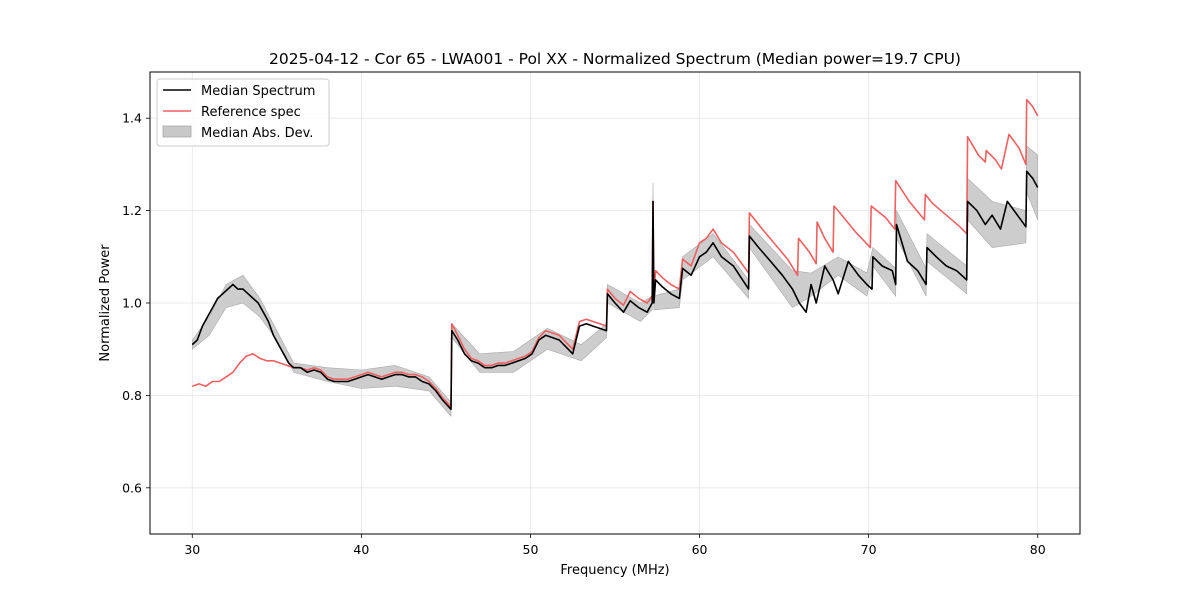 Image resolution: width=1200 pixels, height=600 pixels. Describe the element at coordinates (192, 549) in the screenshot. I see `x-tick-label: 30` at that location.